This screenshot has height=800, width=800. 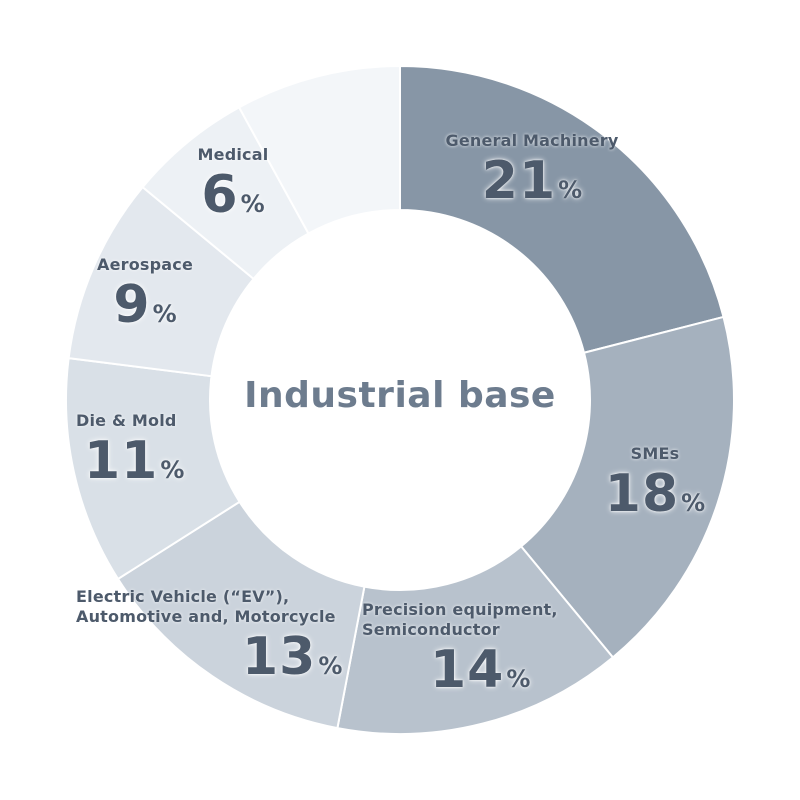 I want to click on percent-value: 21%, so click(x=532, y=181).